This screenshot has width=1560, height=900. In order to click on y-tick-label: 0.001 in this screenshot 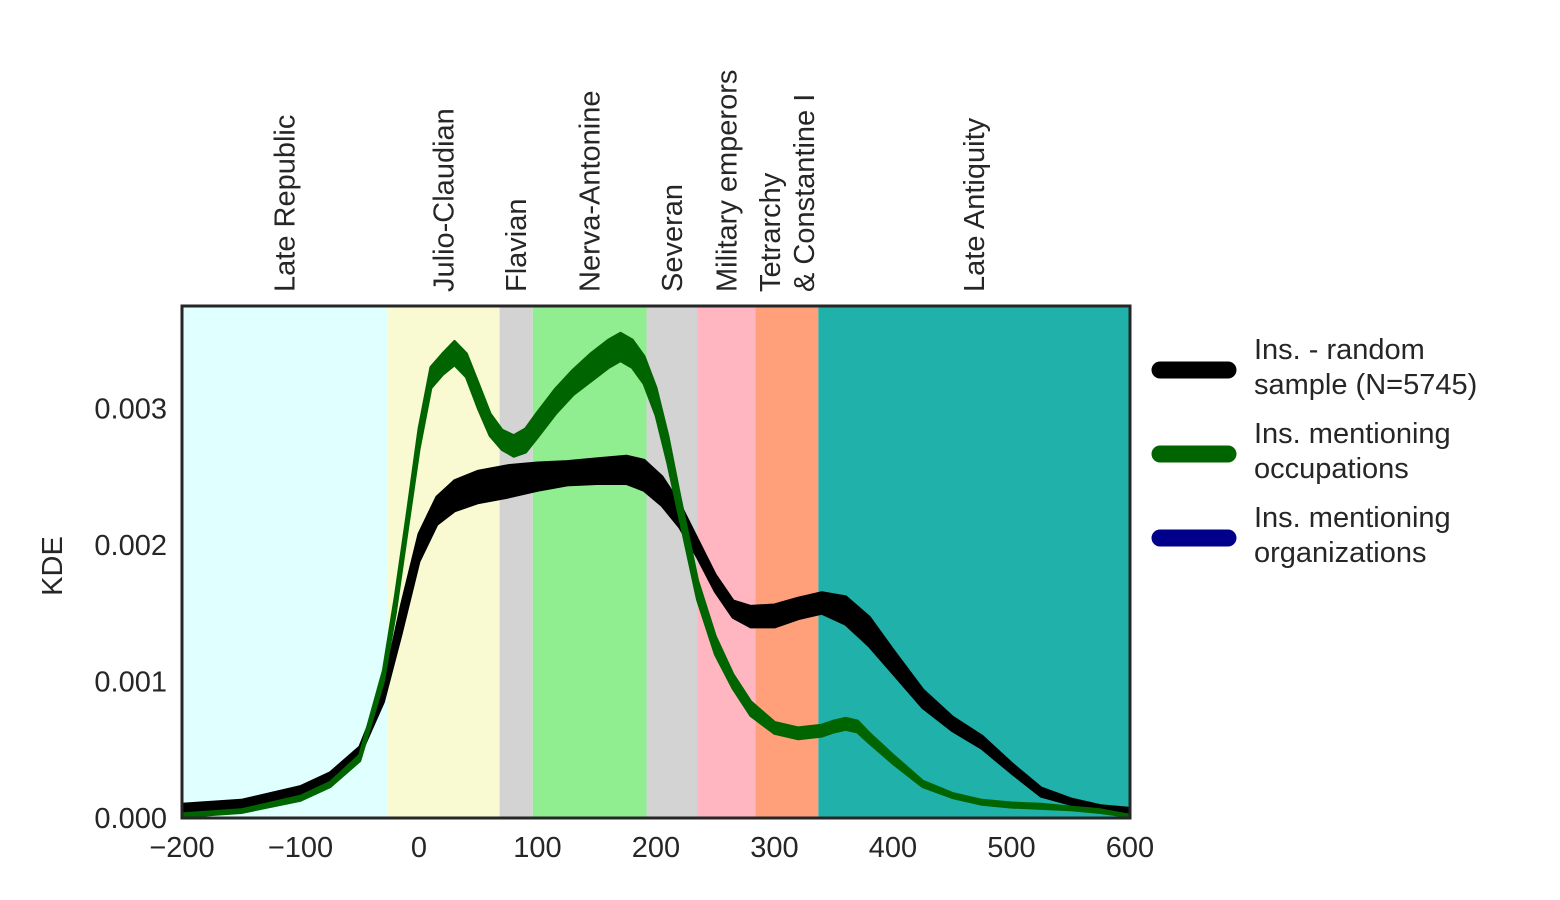, I will do `click(130, 682)`.